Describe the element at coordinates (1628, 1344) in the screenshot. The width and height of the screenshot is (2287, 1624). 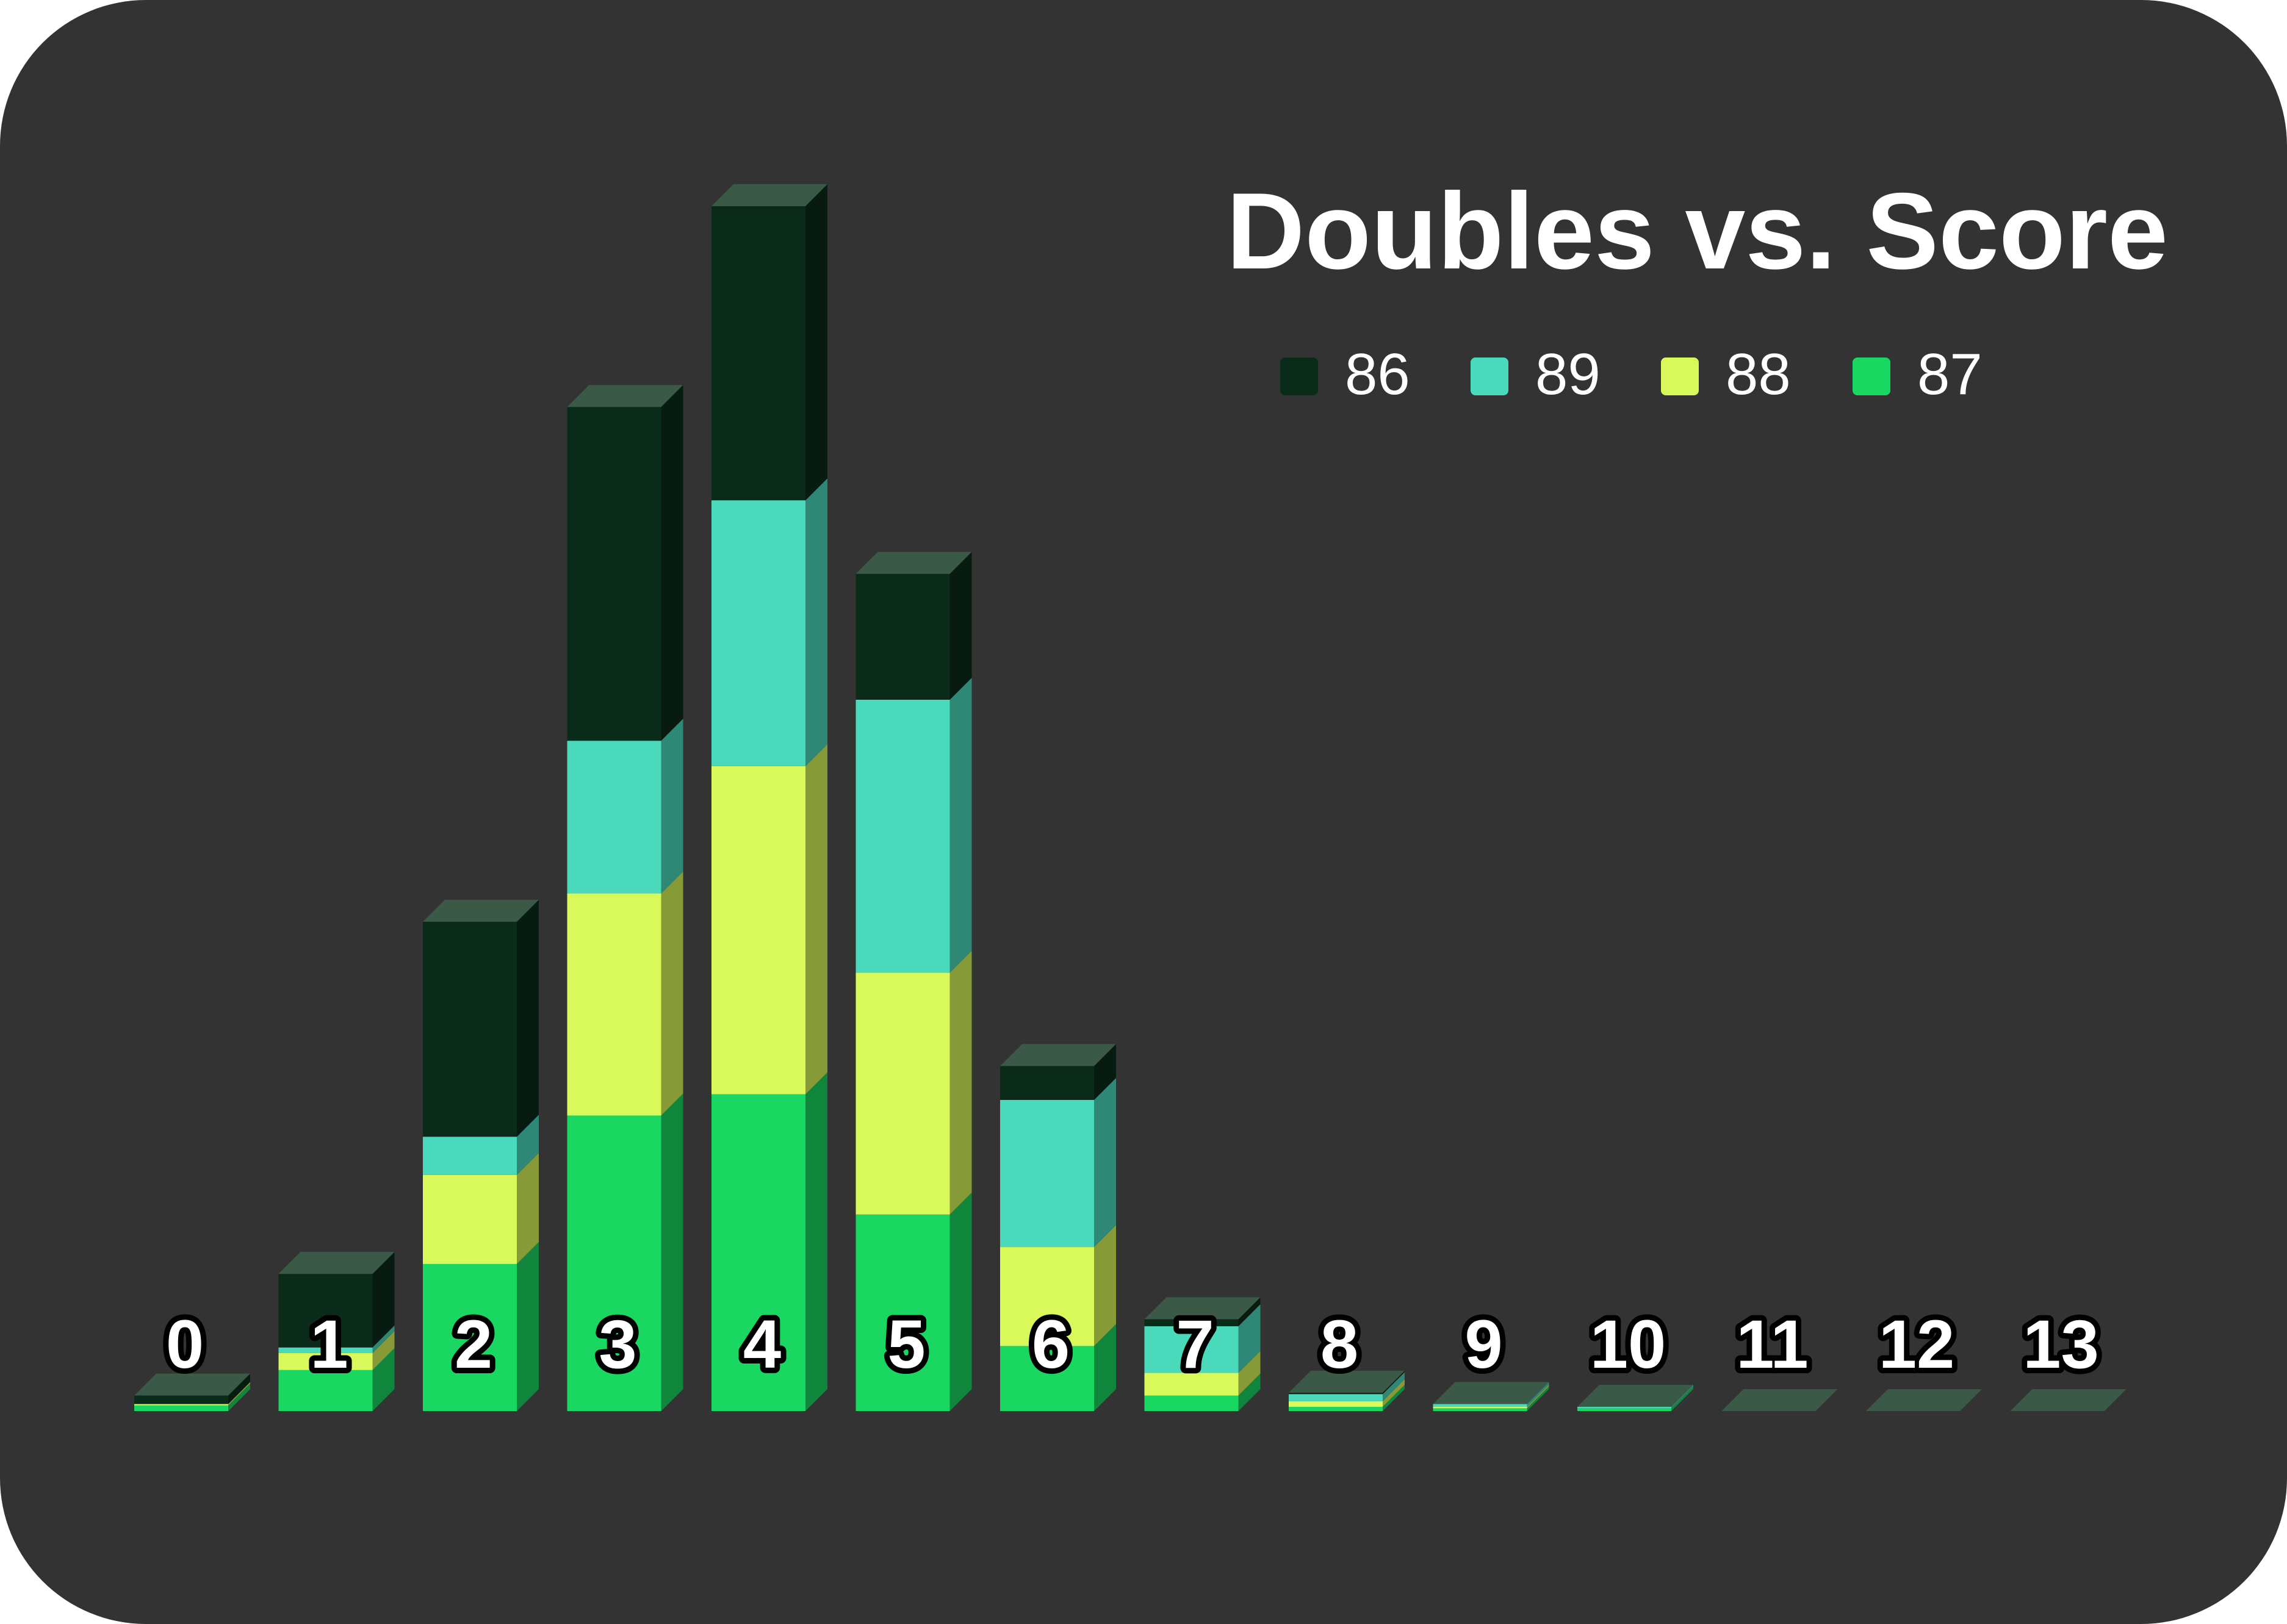
I see `category-label-10: 10` at that location.